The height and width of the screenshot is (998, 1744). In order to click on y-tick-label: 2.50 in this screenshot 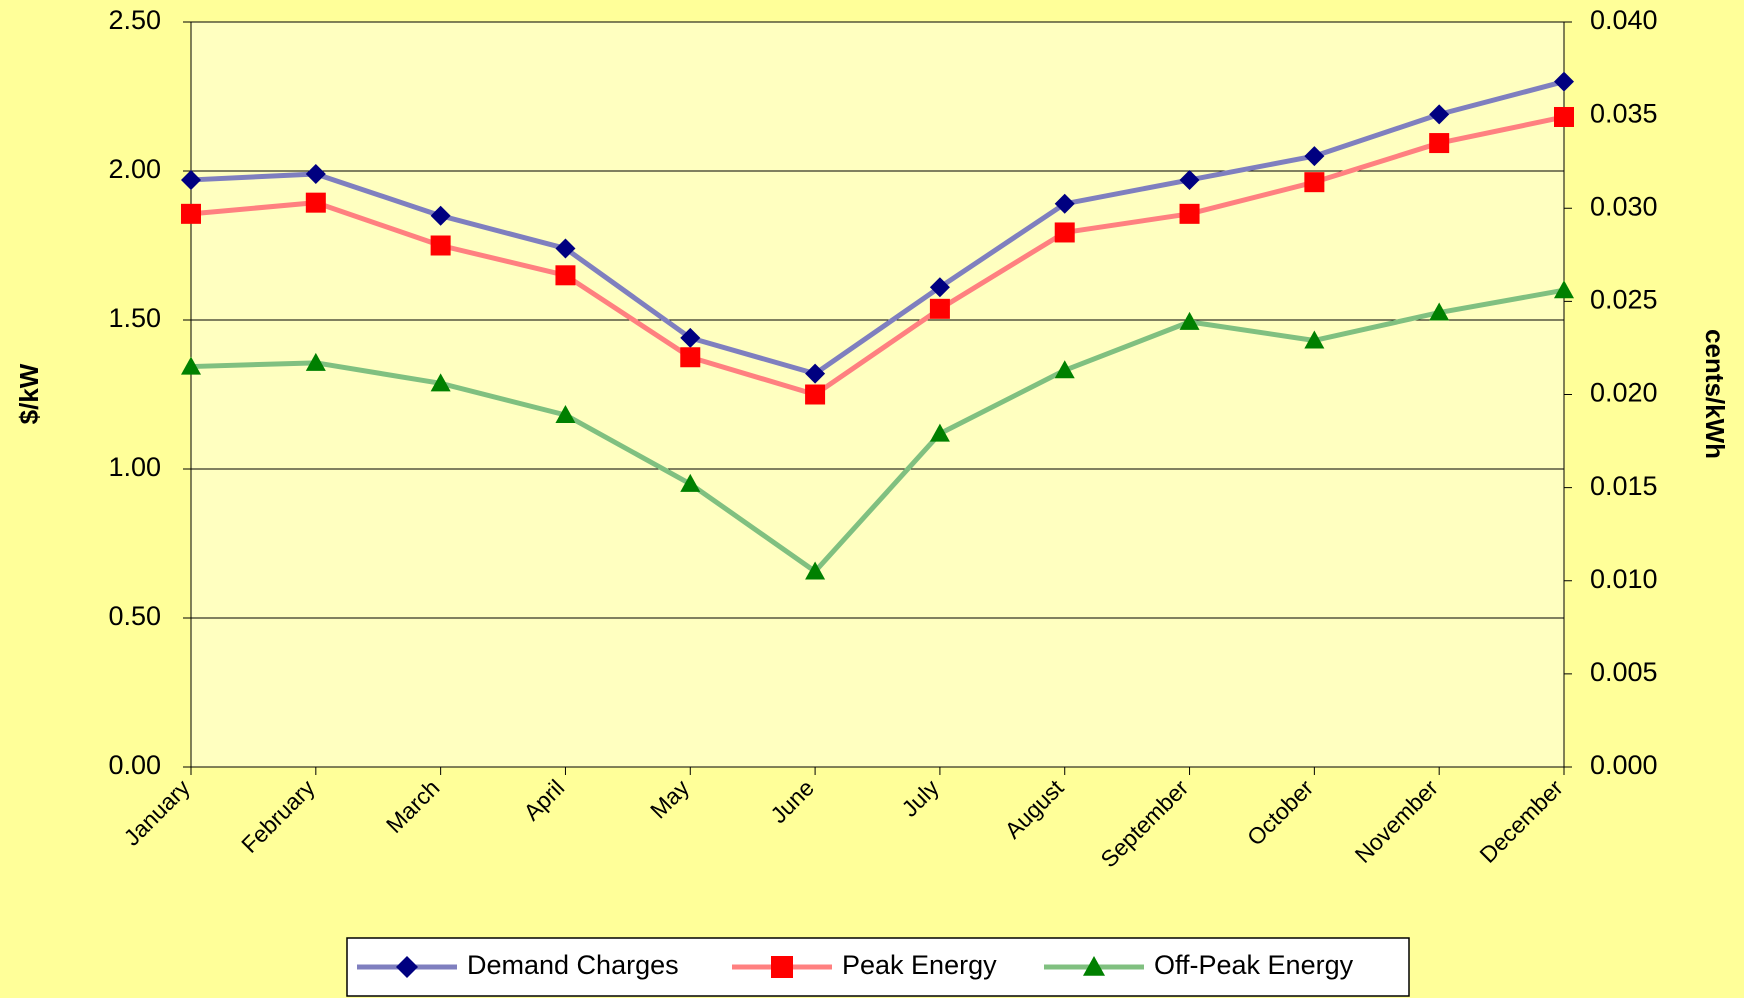, I will do `click(134, 20)`.